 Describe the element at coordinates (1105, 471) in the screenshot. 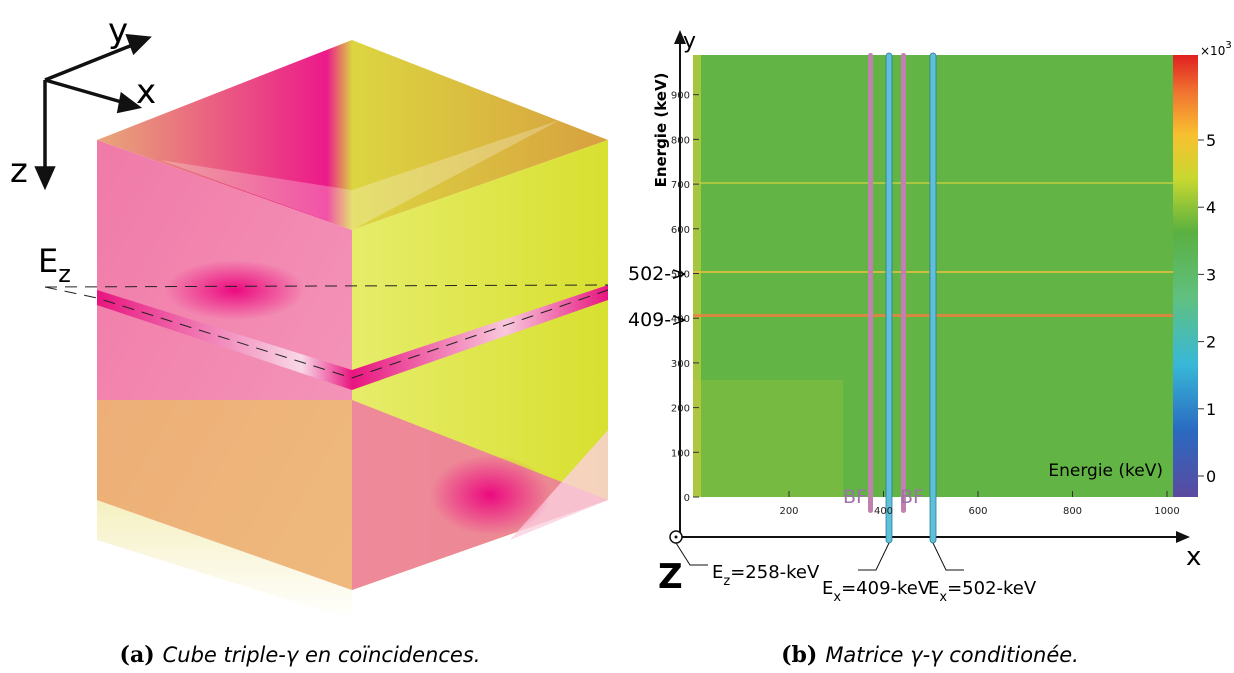

I see `x-axis-title: Energie (keV)` at that location.